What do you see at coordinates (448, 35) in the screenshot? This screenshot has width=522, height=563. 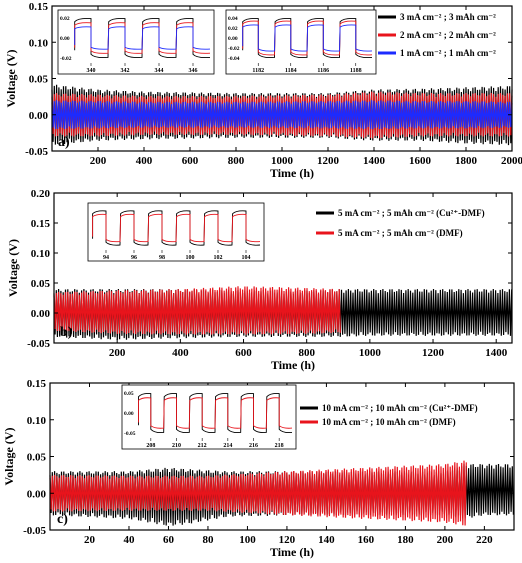 I see `legend-text: 2 mA cm⁻² ; 2 mAh cm⁻²` at bounding box center [448, 35].